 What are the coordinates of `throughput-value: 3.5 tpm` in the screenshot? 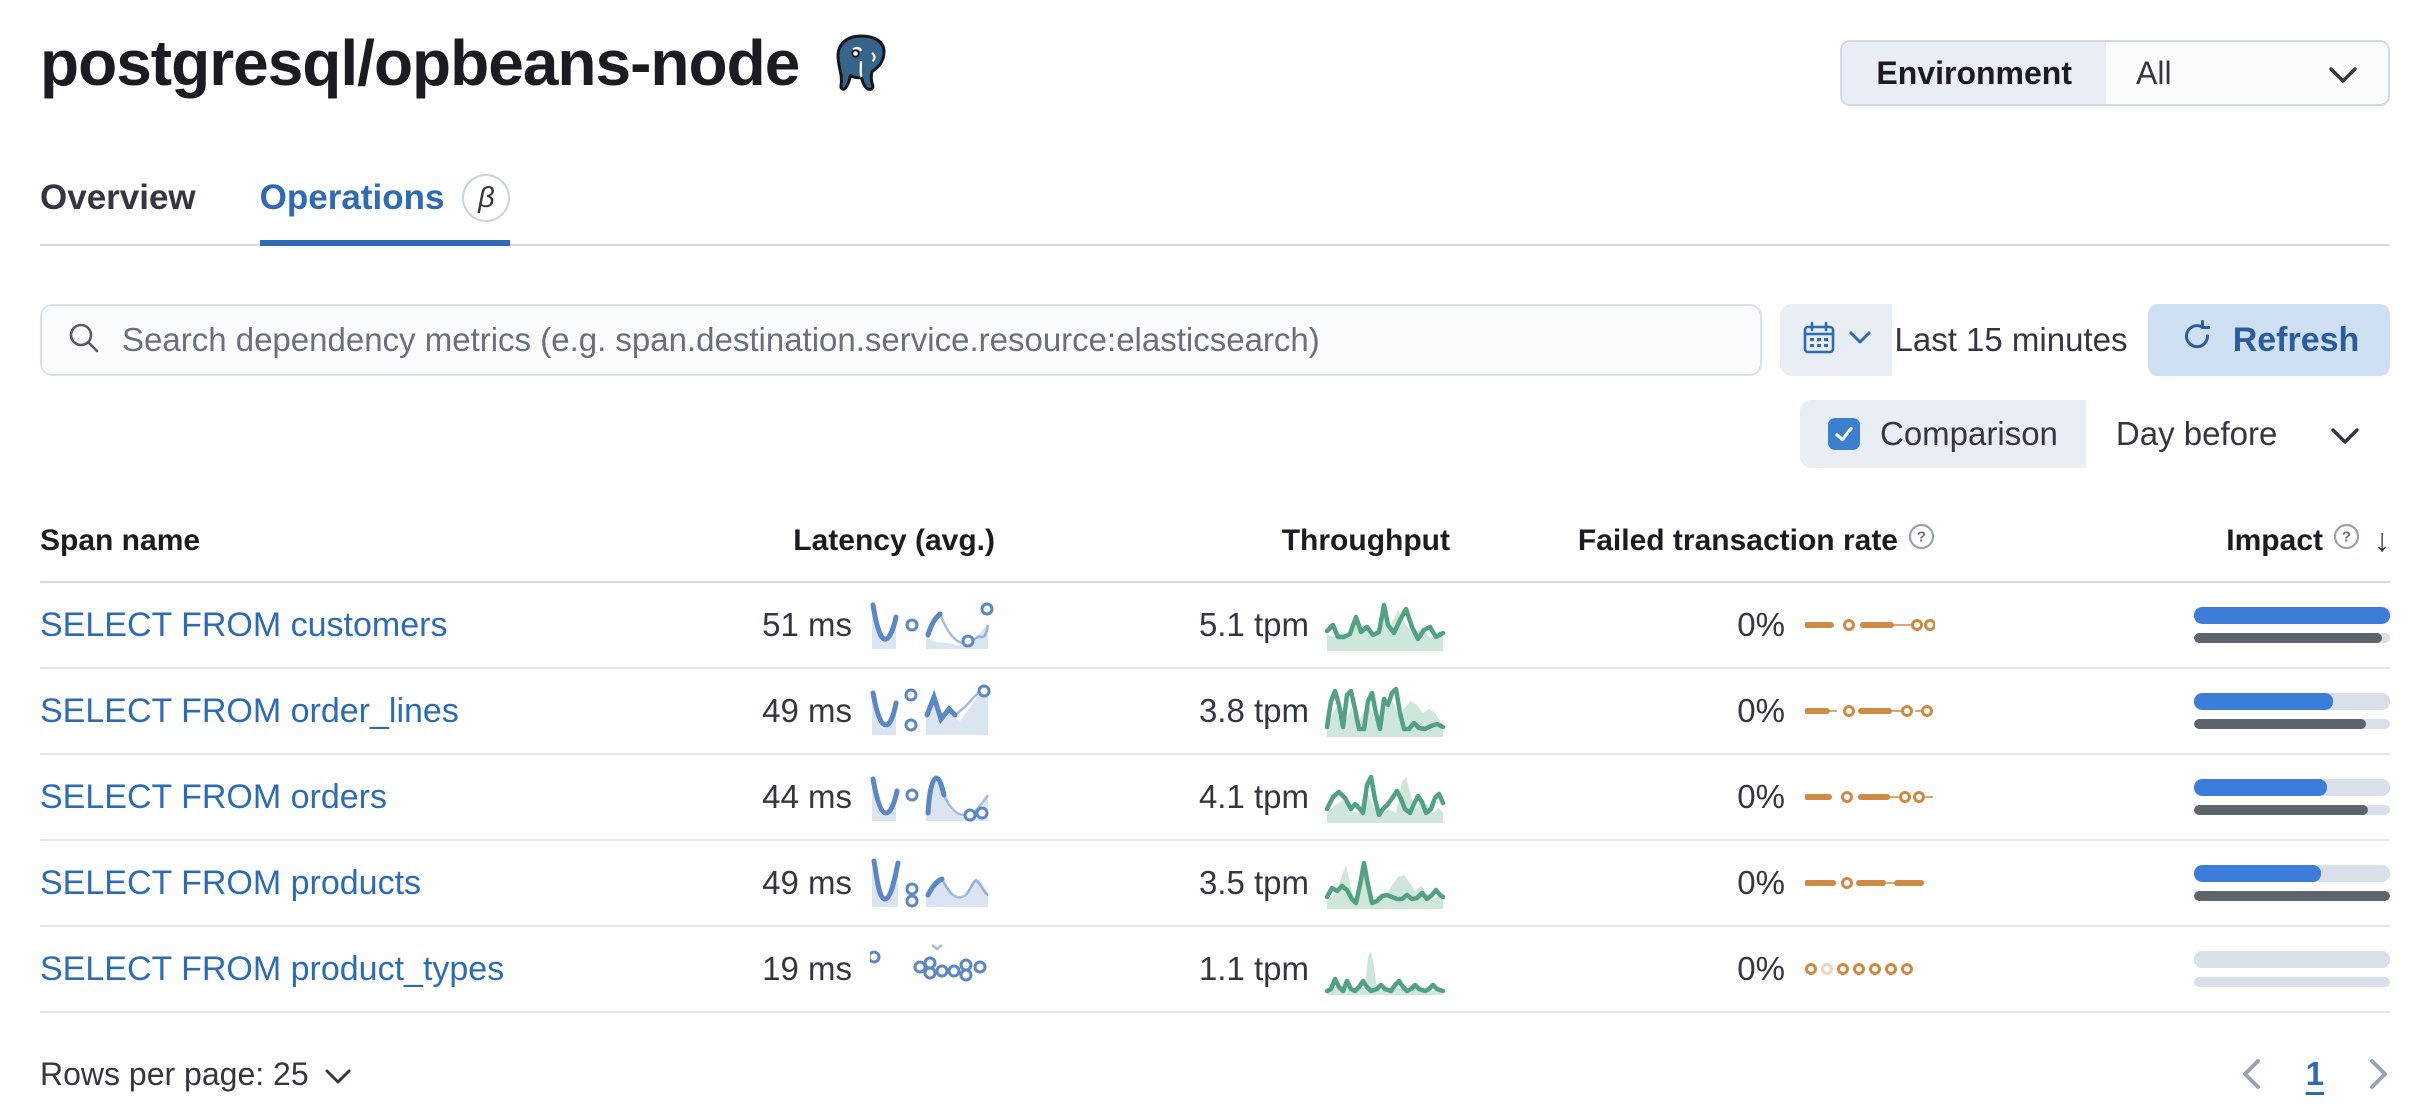 It's located at (1253, 882).